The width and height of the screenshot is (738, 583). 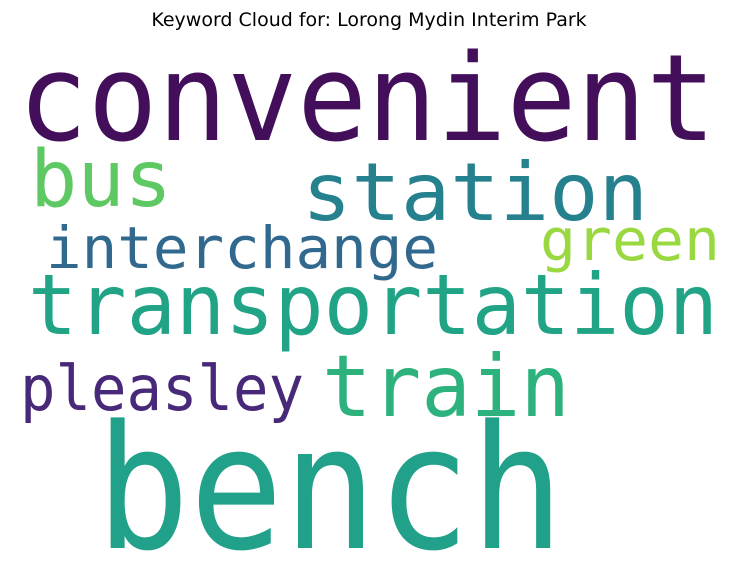 I want to click on word-train: train, so click(x=446, y=387).